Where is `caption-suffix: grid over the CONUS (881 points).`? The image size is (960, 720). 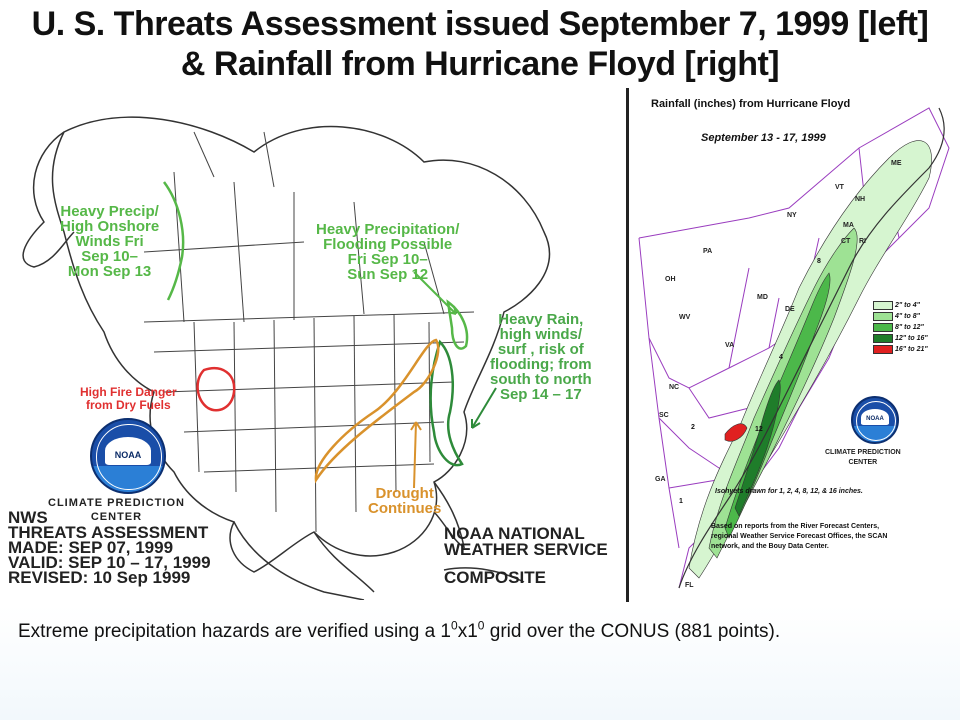
caption-suffix: grid over the CONUS (881 points). is located at coordinates (632, 631).